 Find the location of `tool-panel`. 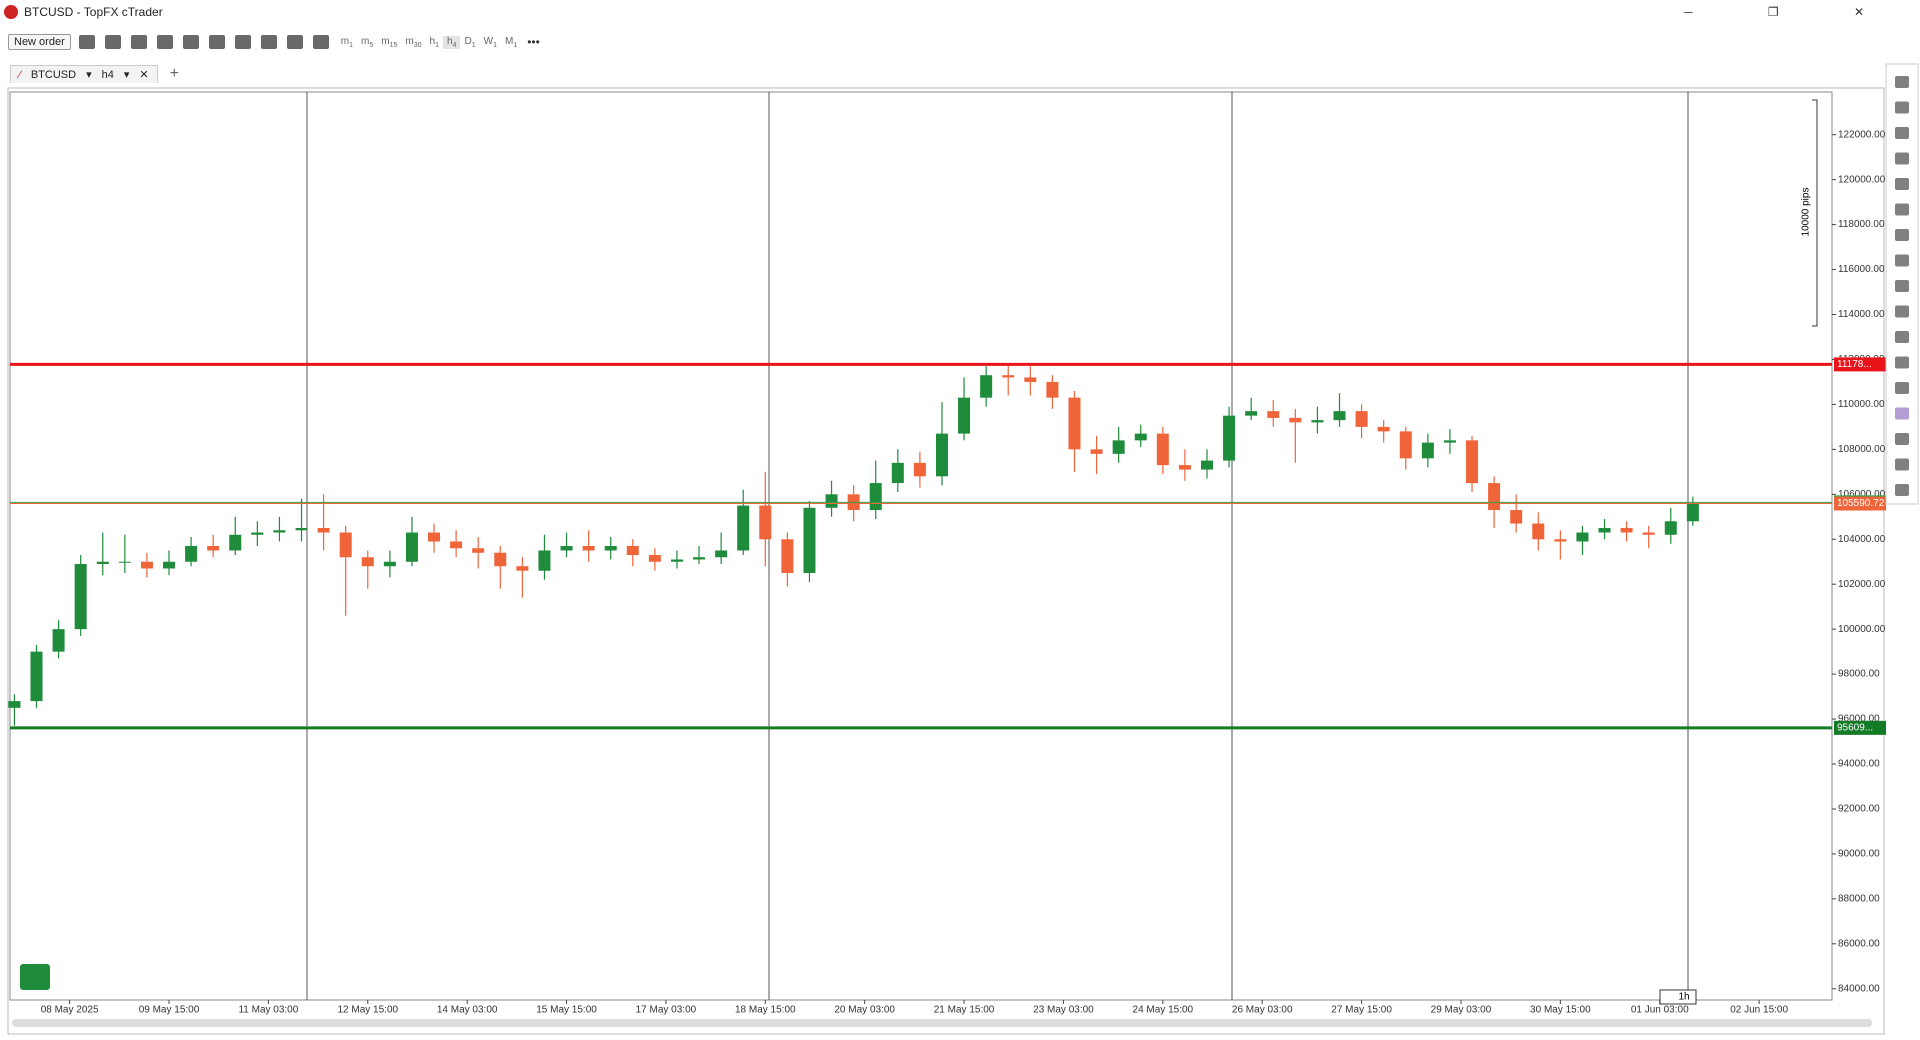

tool-panel is located at coordinates (1902, 284).